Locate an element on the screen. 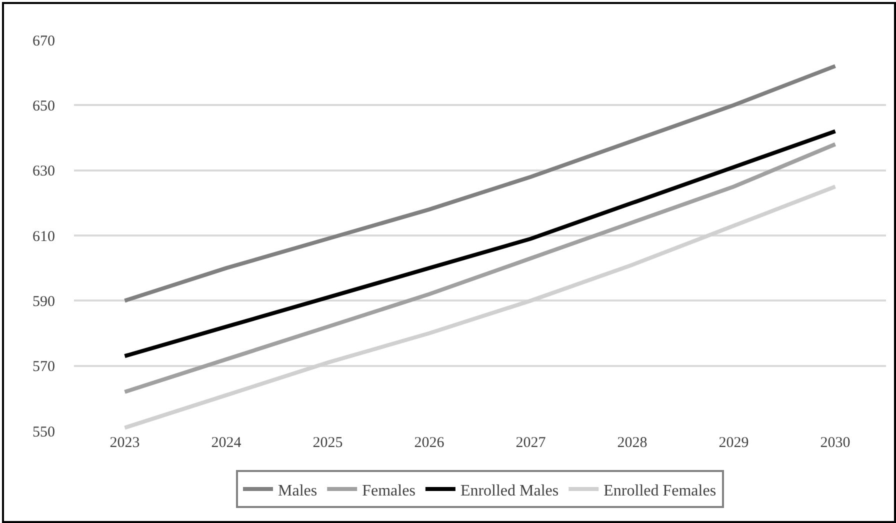 Image resolution: width=896 pixels, height=523 pixels. y-tick-label: 590 is located at coordinates (43, 302).